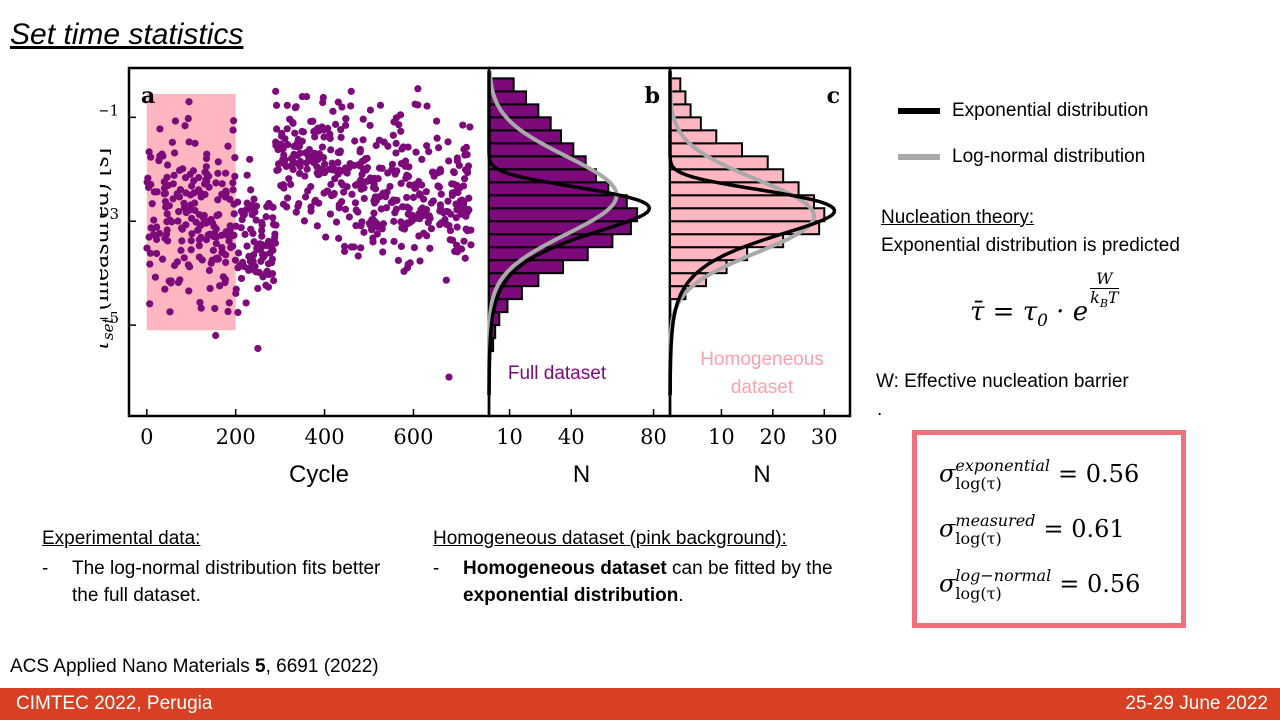 This screenshot has height=720, width=1280. Describe the element at coordinates (109, 116) in the screenshot. I see `y-tick-label: 10−1` at that location.